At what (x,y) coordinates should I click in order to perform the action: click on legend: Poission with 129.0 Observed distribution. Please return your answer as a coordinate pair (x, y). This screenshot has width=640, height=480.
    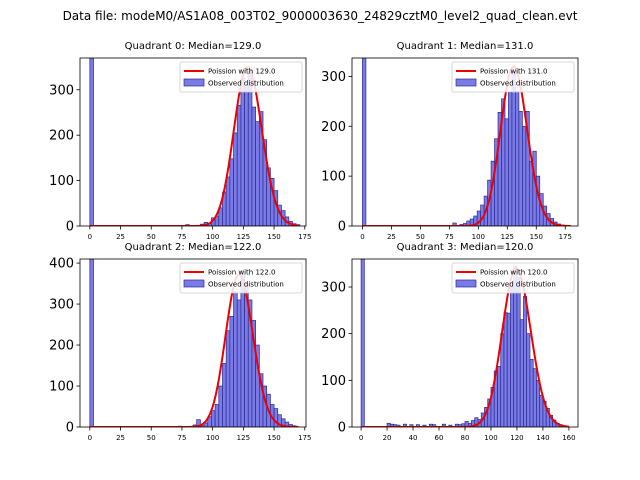
    Looking at the image, I should click on (241, 77).